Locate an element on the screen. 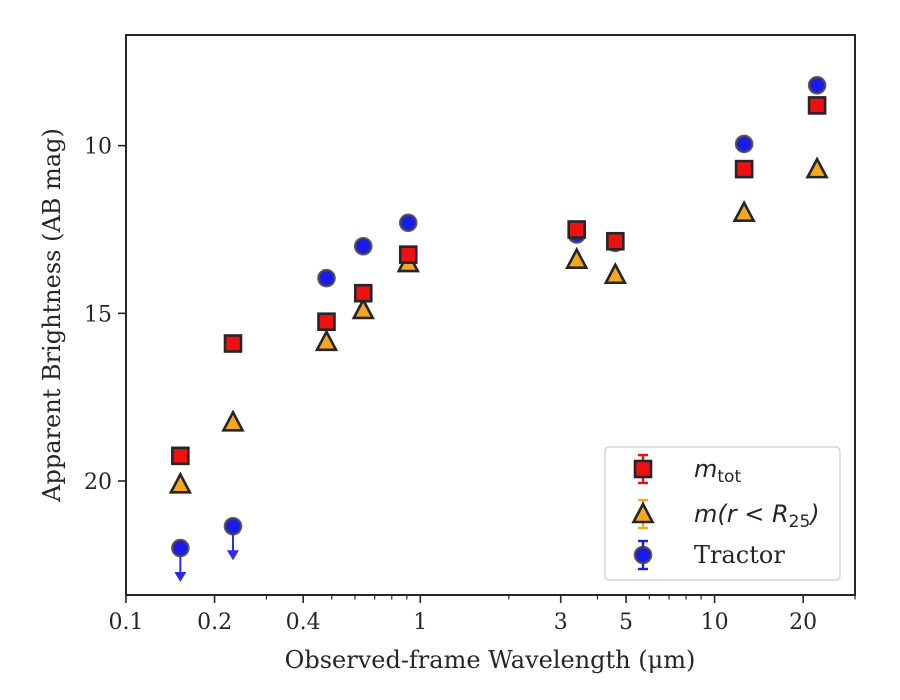 The height and width of the screenshot is (700, 900). legend-marker-square is located at coordinates (643, 469).